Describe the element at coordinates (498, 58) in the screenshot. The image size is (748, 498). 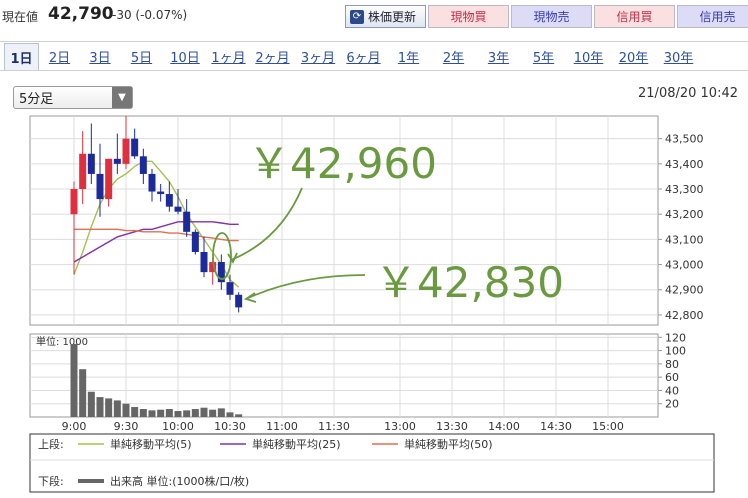
I see `tab-12: 3年` at that location.